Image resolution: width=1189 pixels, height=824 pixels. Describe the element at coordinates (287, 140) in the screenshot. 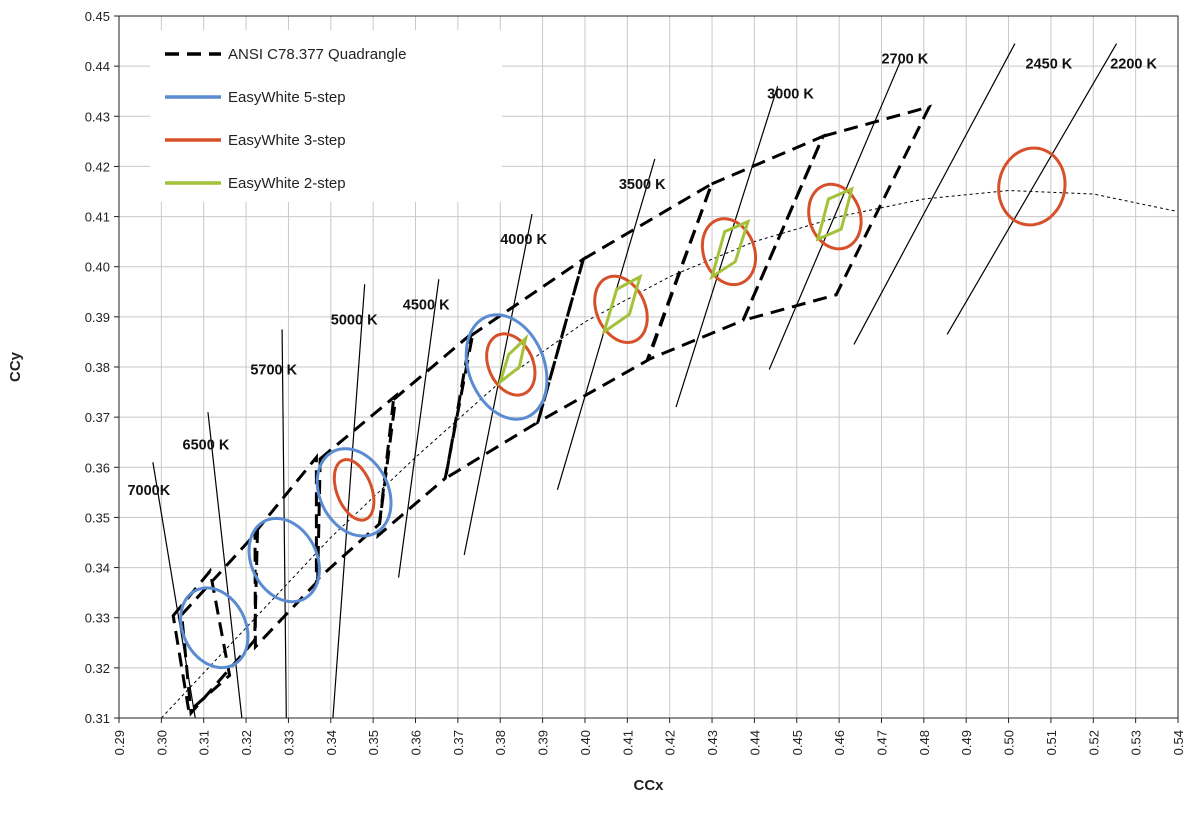

I see `legend-label: EasyWhite 3-step` at that location.